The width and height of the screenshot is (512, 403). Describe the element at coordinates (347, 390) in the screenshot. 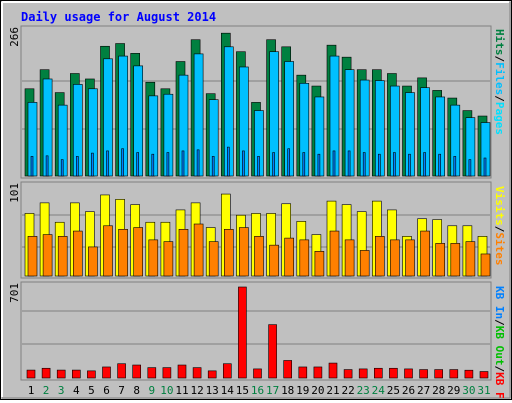

I see `day-label-22: 22` at that location.